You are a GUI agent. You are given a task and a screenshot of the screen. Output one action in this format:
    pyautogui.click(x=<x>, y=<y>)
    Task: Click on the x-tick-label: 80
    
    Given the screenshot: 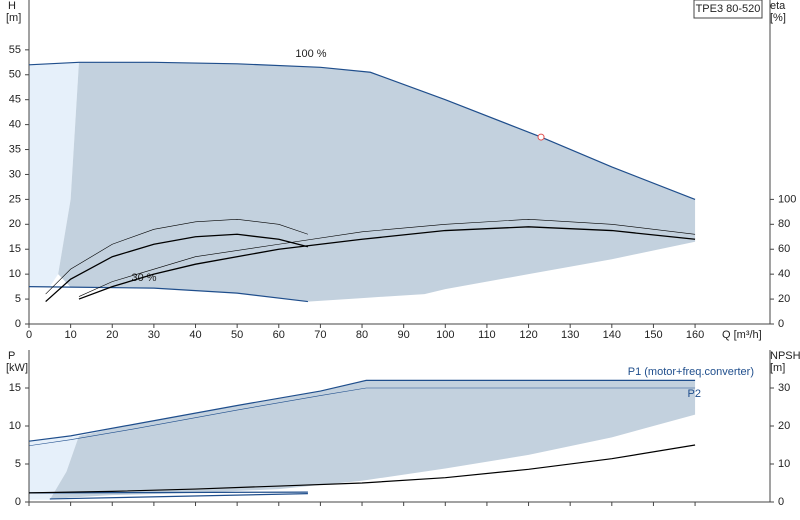 What is the action you would take?
    pyautogui.click(x=362, y=335)
    